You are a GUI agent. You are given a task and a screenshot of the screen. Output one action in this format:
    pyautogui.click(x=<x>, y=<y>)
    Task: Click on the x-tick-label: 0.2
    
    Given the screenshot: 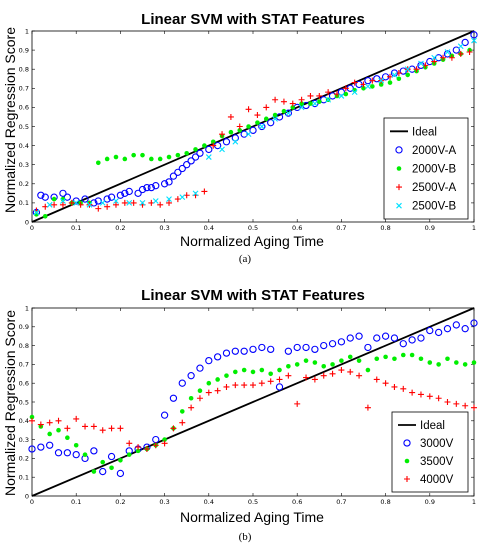 What is the action you would take?
    pyautogui.click(x=120, y=228)
    